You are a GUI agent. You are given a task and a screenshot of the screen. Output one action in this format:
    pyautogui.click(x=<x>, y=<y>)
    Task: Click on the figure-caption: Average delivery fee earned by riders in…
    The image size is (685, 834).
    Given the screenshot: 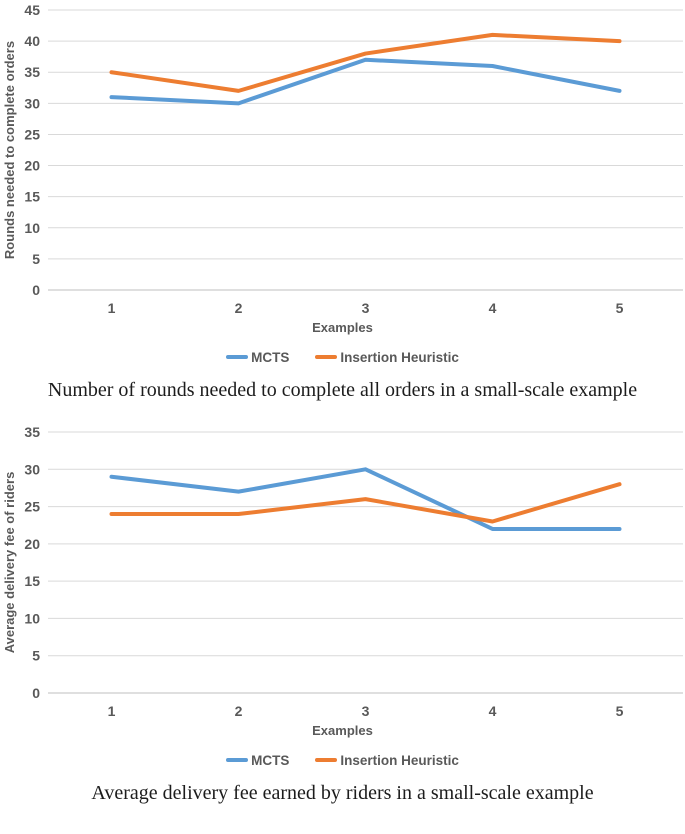 What is the action you would take?
    pyautogui.click(x=342, y=793)
    